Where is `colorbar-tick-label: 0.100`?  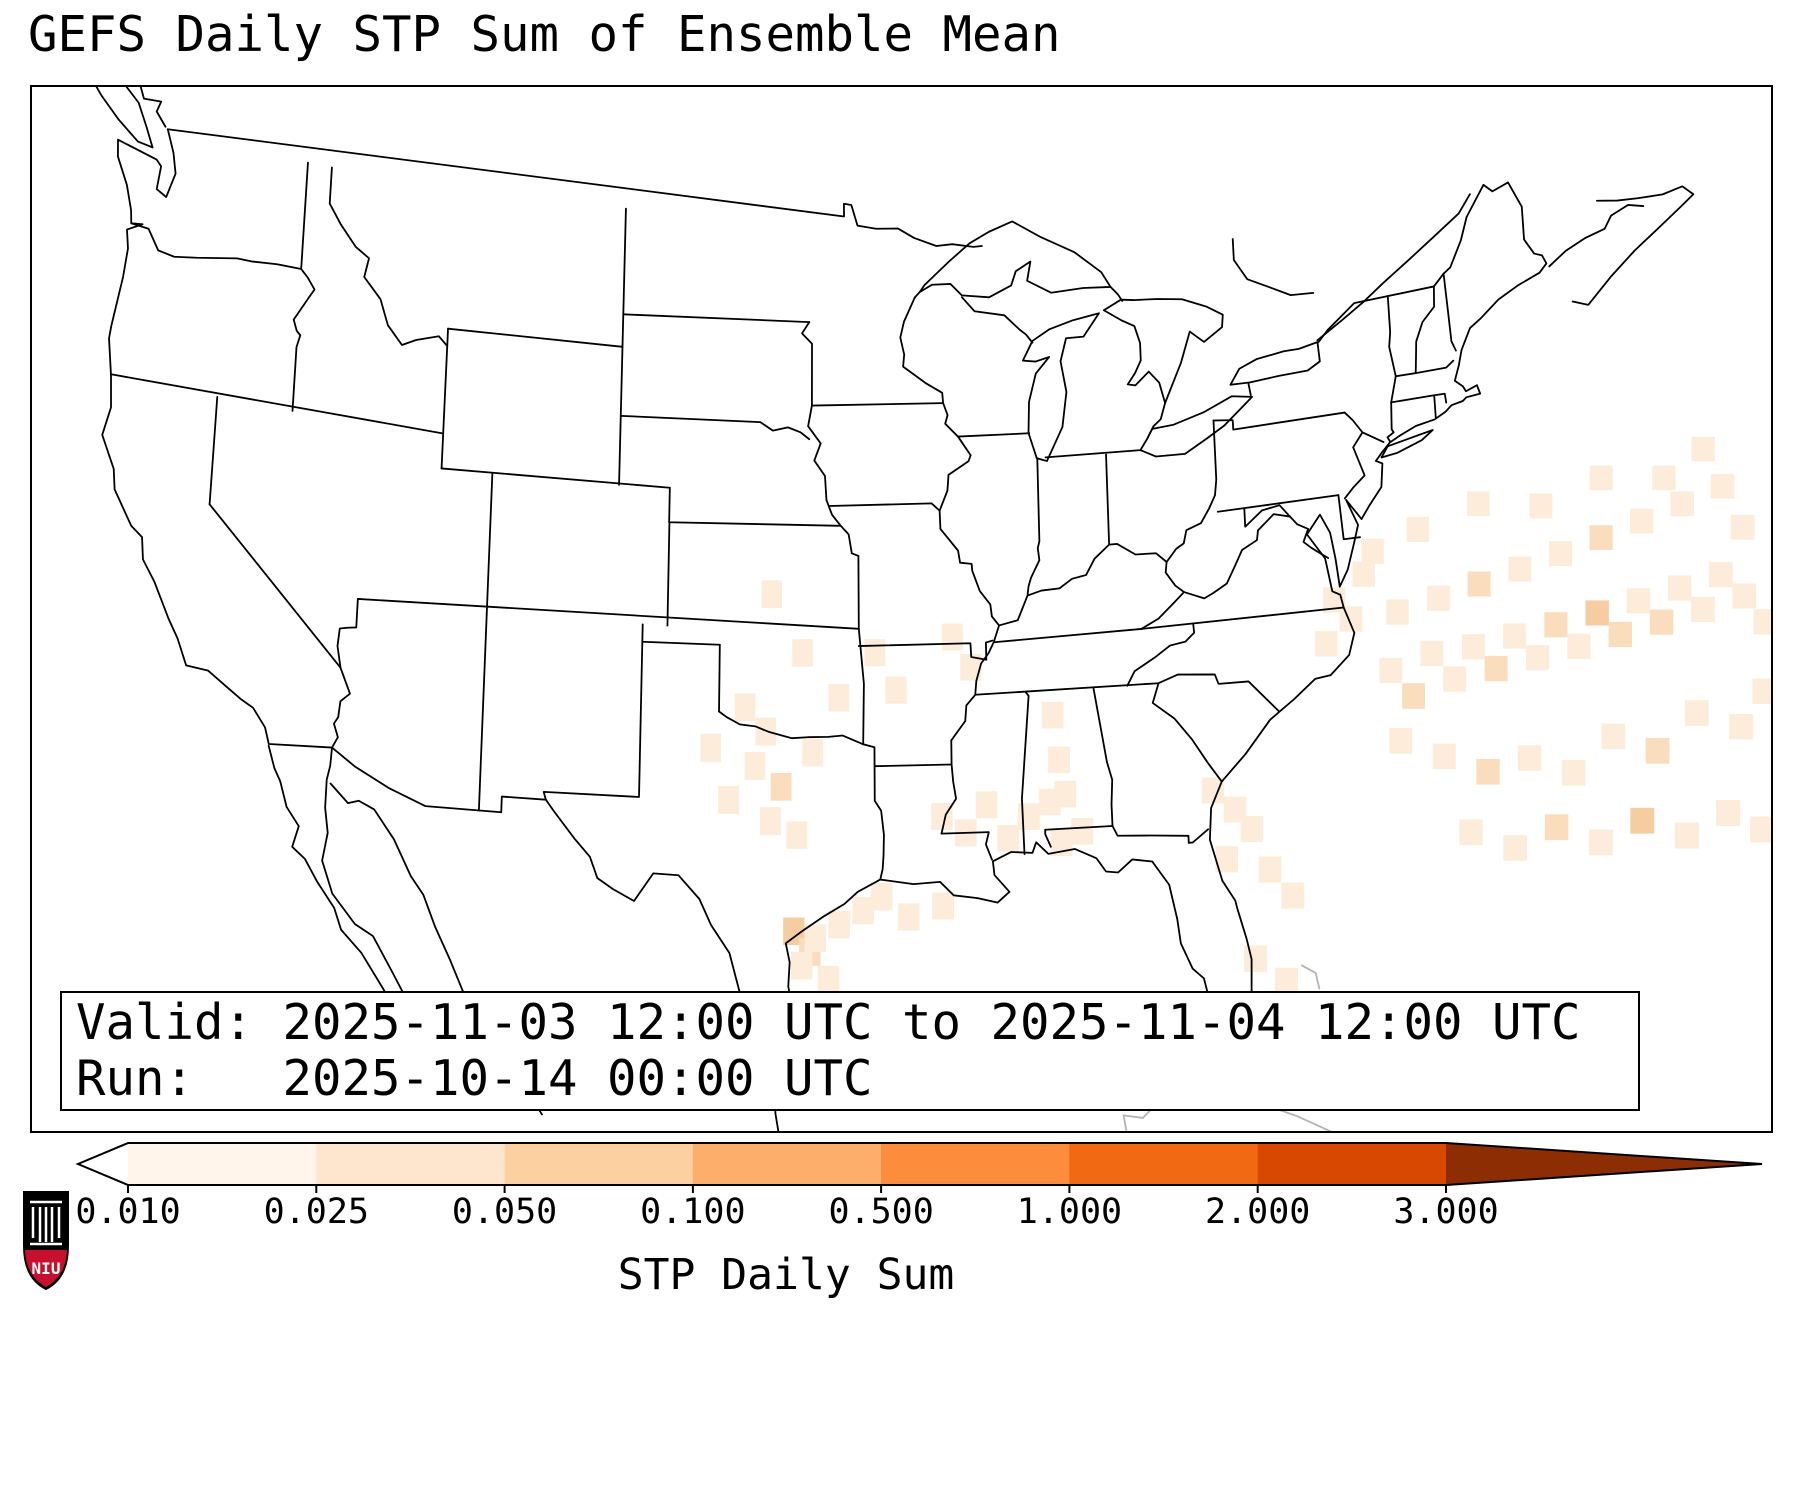
colorbar-tick-label: 0.100 is located at coordinates (693, 1212).